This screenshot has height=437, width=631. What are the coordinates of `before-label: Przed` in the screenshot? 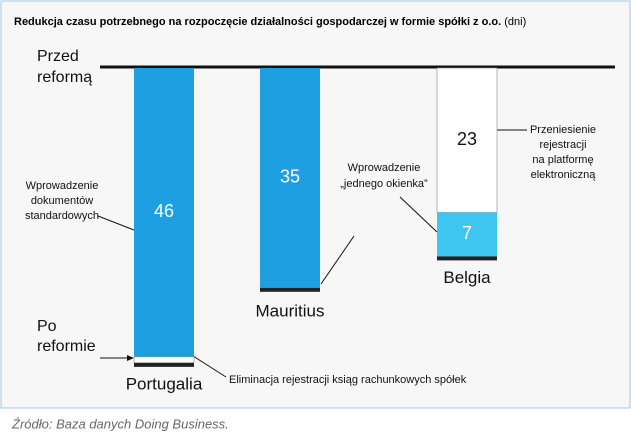 It's located at (58, 56).